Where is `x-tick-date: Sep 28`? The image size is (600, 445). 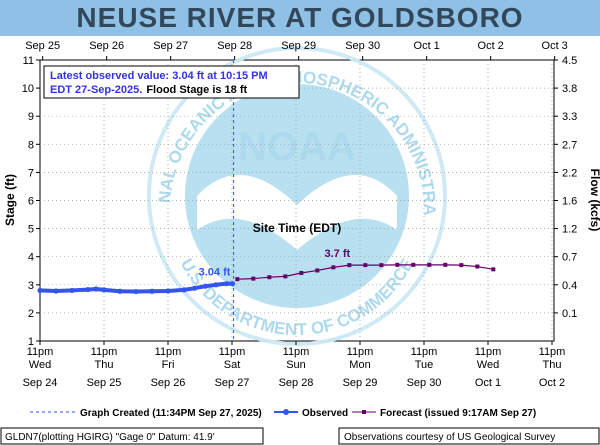
x-tick-date: Sep 28 is located at coordinates (296, 383).